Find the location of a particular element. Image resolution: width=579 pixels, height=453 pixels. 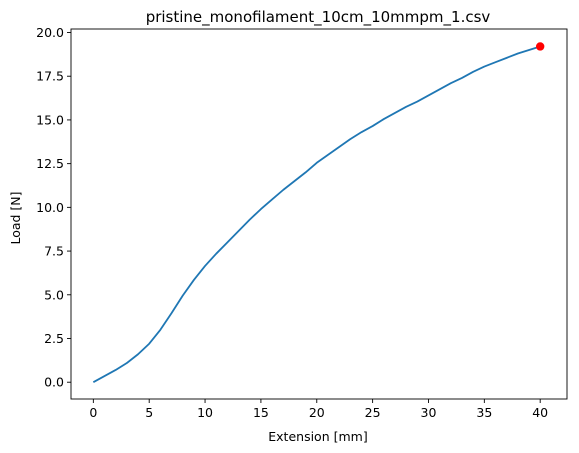

chart-title: pristine_monofilament_10cm_10mmpm_1.csv is located at coordinates (318, 17).